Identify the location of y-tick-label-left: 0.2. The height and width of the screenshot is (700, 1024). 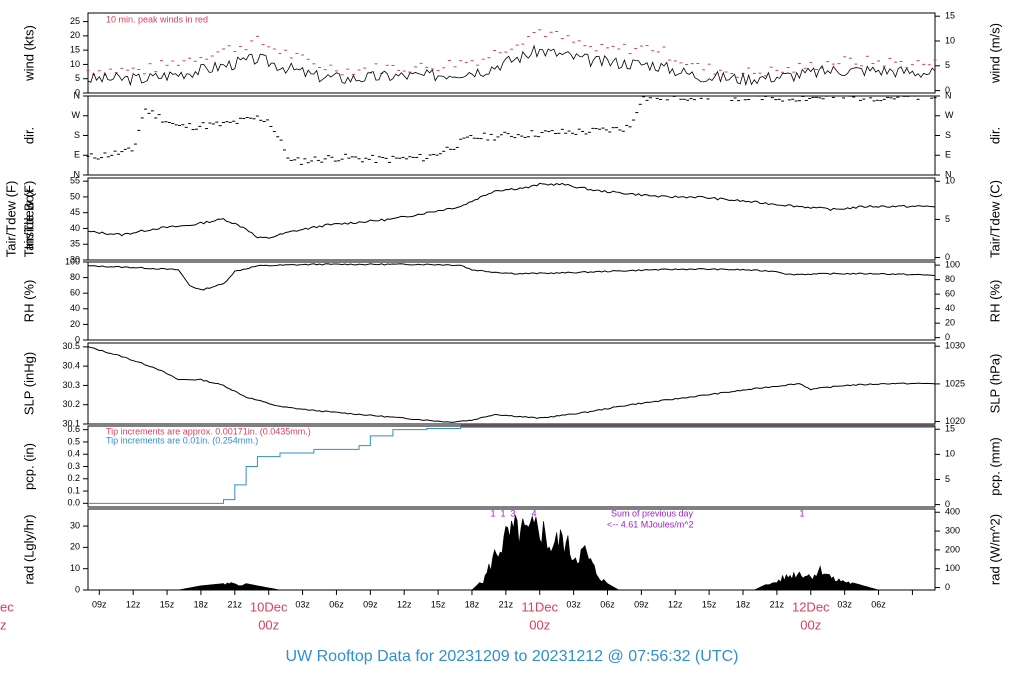
(73, 478).